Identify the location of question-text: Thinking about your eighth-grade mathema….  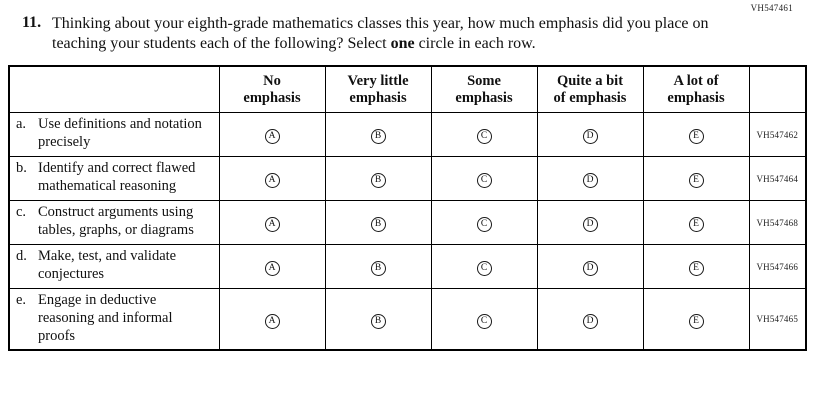
(384, 34).